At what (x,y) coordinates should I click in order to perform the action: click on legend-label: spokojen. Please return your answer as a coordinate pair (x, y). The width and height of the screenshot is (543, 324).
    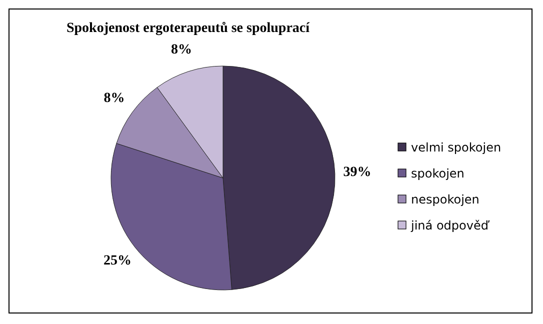
    Looking at the image, I should click on (437, 173).